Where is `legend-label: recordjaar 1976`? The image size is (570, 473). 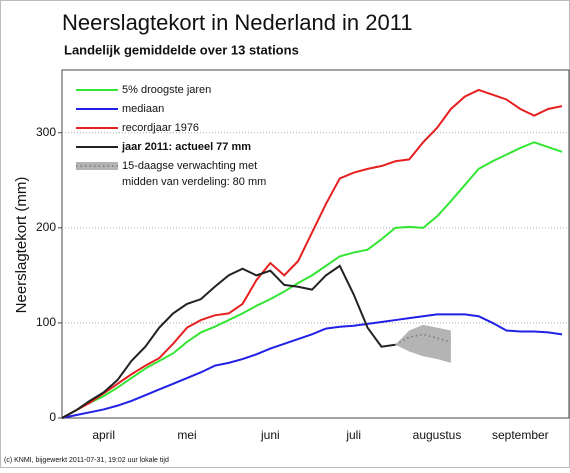 legend-label: recordjaar 1976 is located at coordinates (160, 128).